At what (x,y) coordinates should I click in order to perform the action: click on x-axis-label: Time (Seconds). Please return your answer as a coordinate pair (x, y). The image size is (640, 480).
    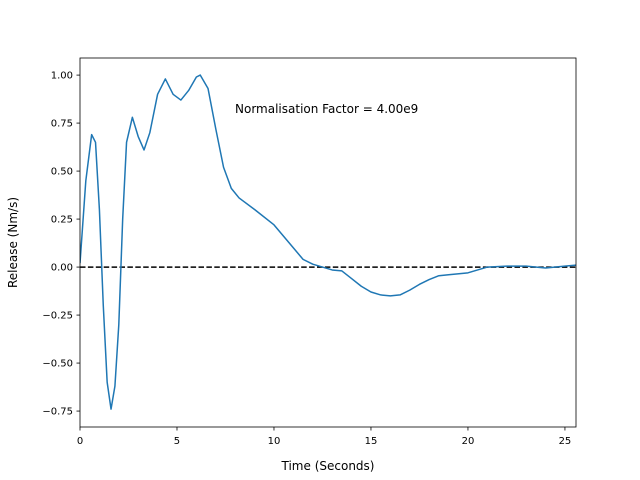
    Looking at the image, I should click on (328, 466).